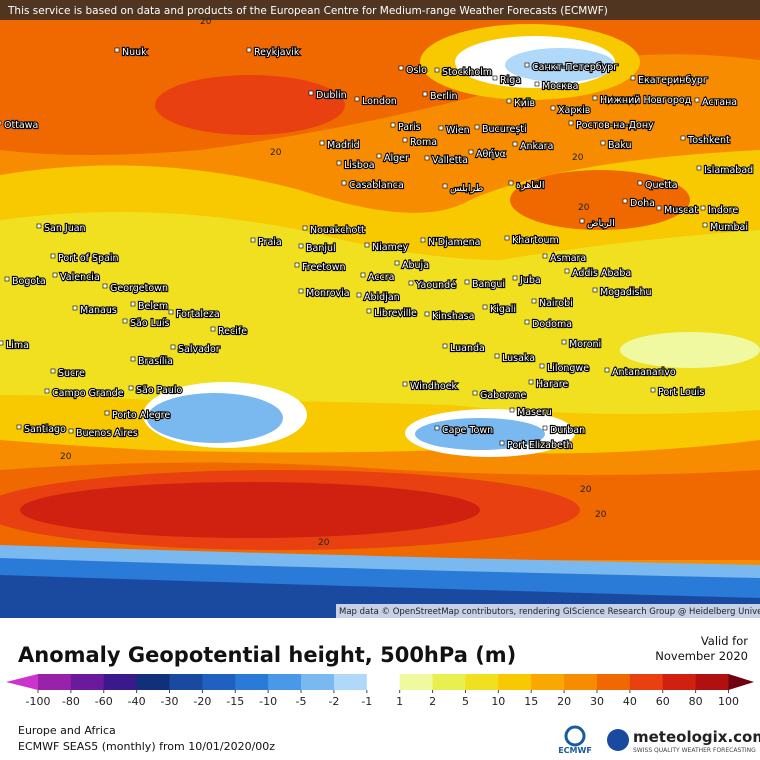  Describe the element at coordinates (321, 248) in the screenshot. I see `city-label: Banjul` at that location.